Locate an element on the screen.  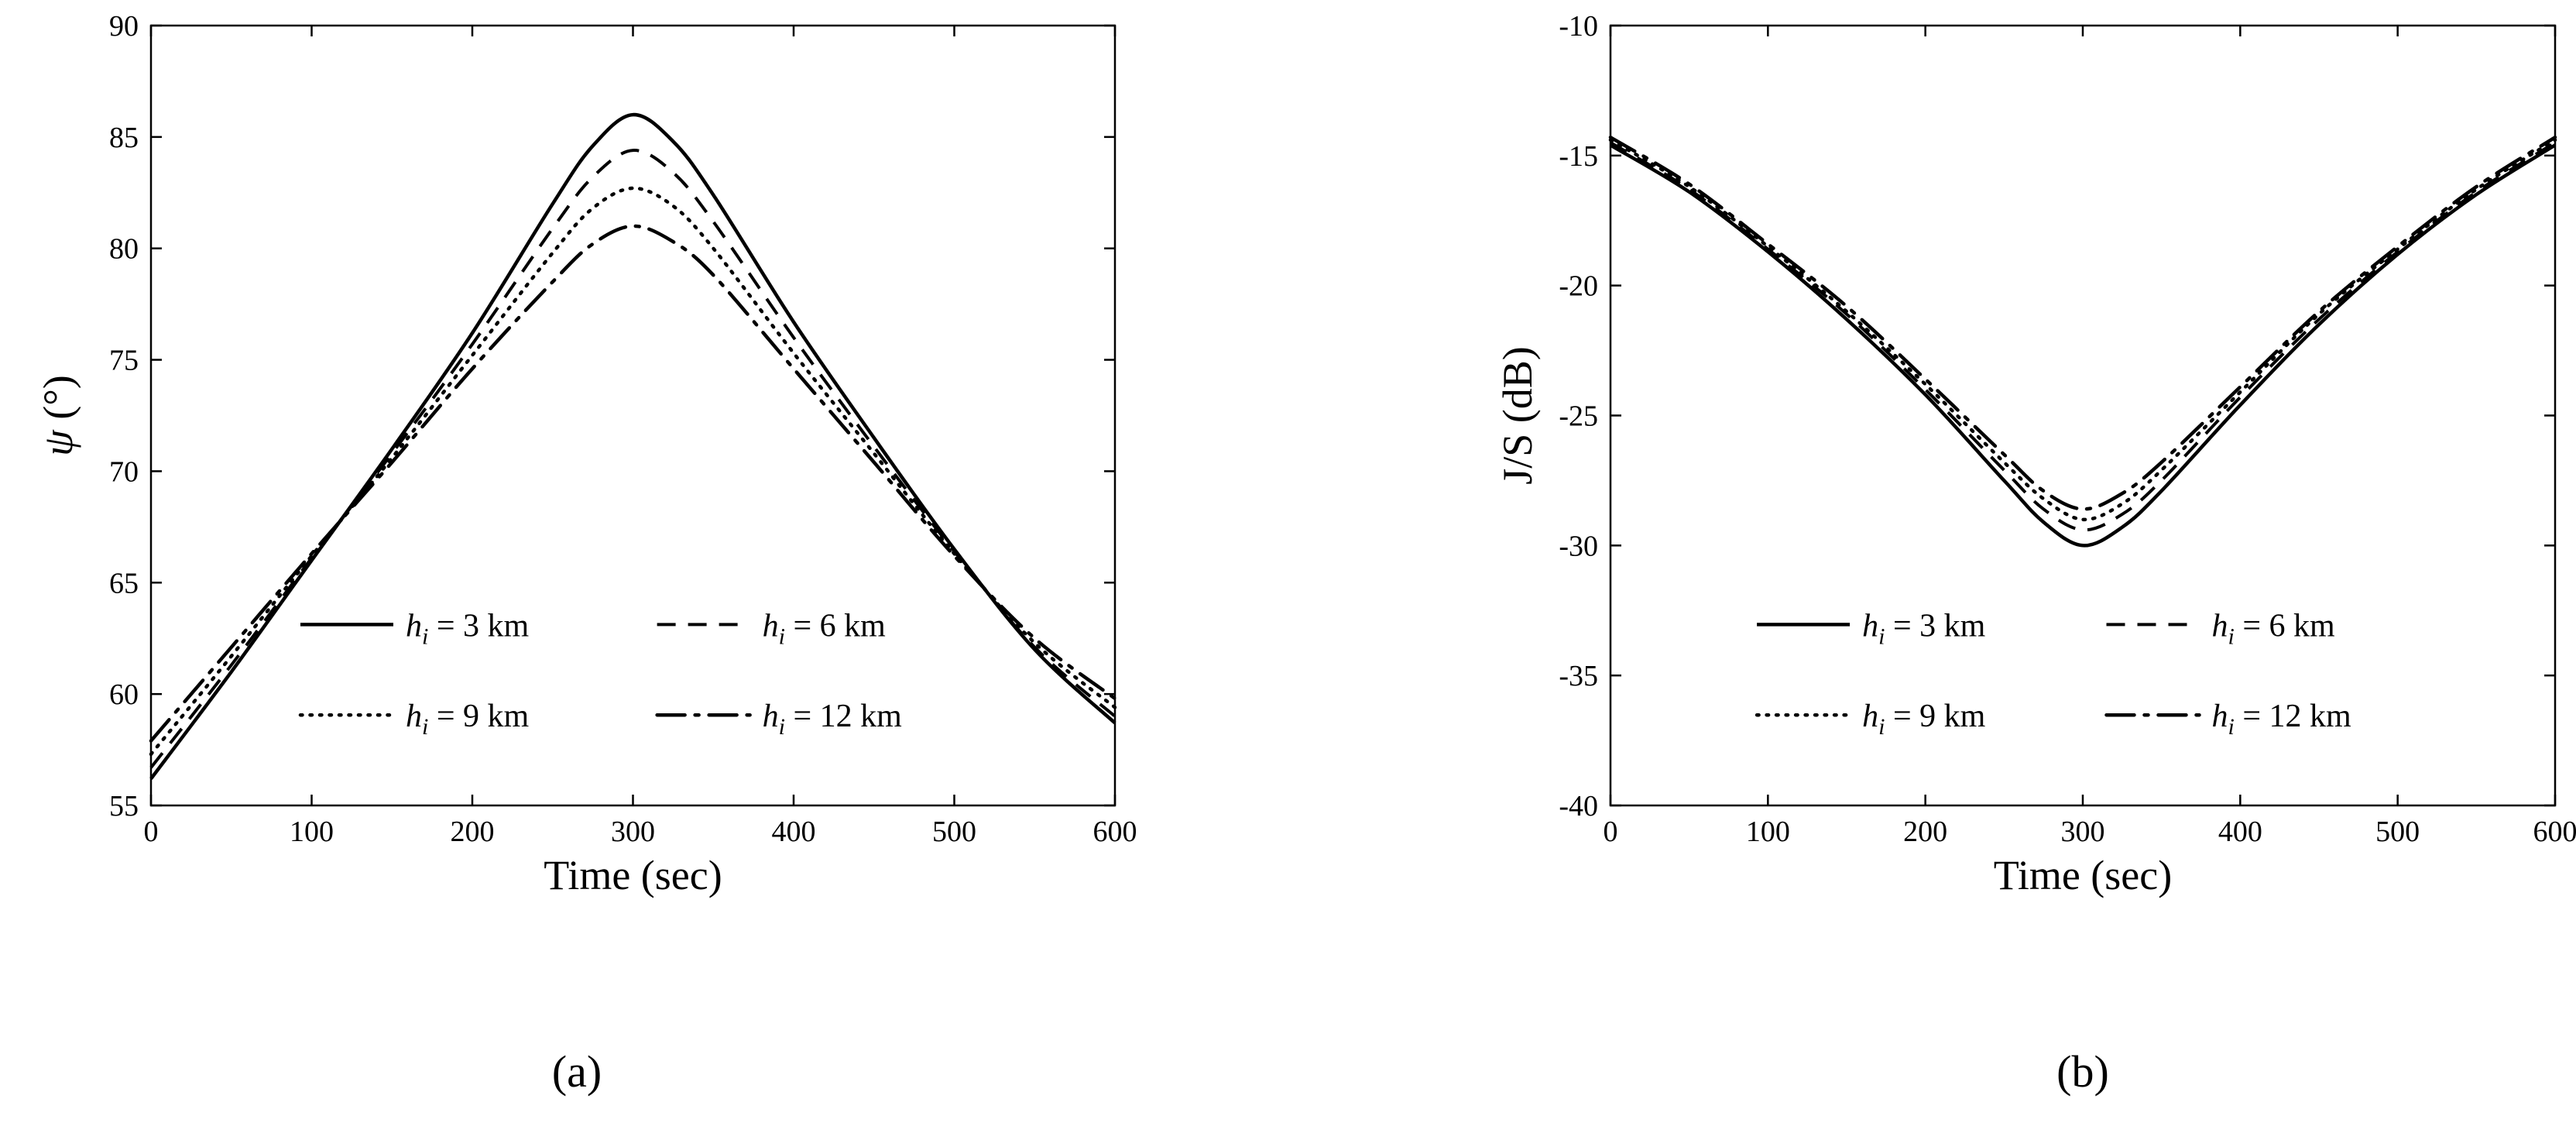
y-tick-label: 65 is located at coordinates (124, 583).